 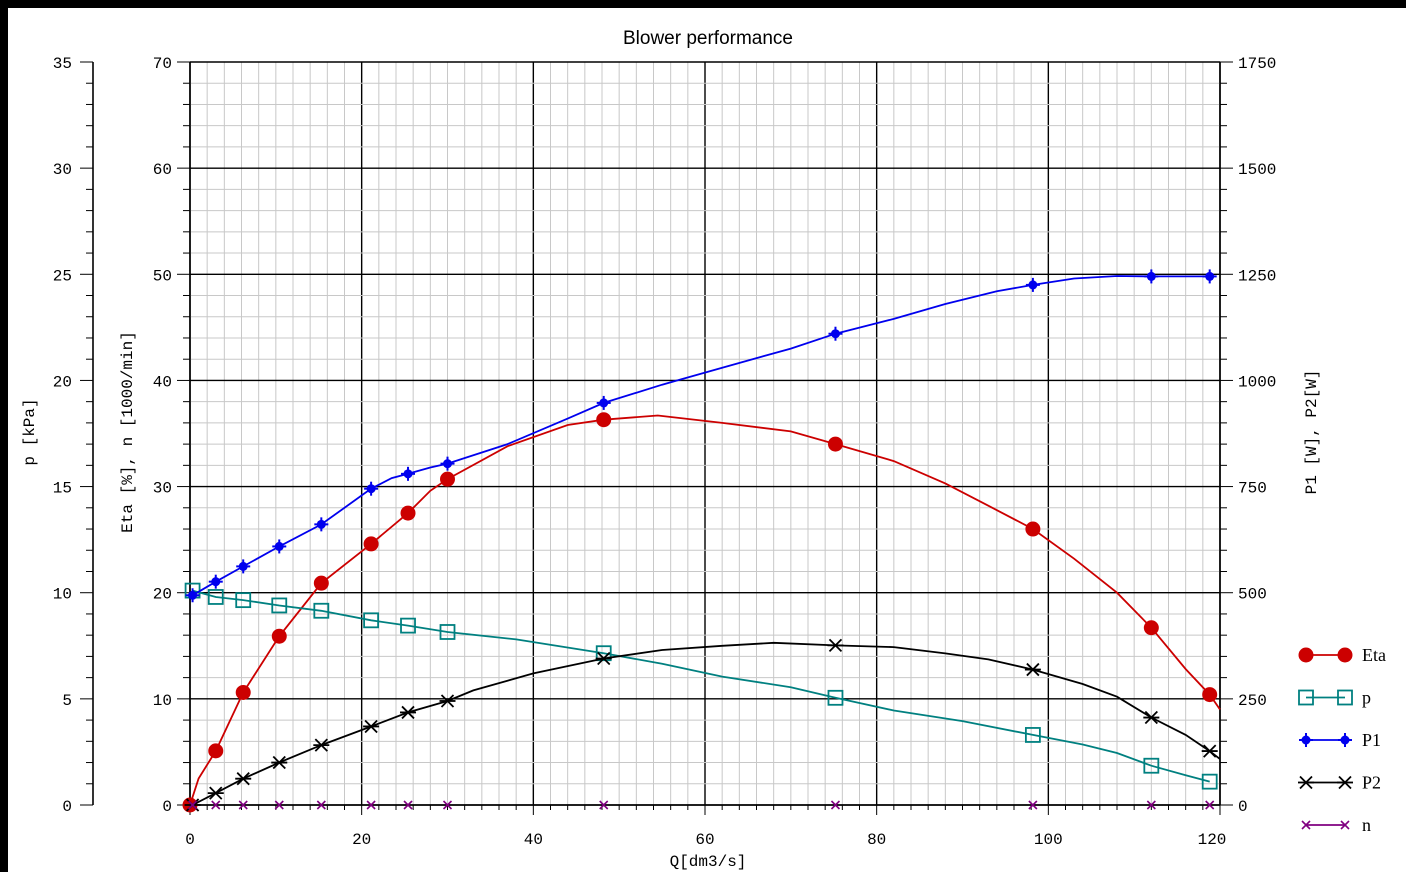 I want to click on tick-label-pressure: 35, so click(x=62, y=64).